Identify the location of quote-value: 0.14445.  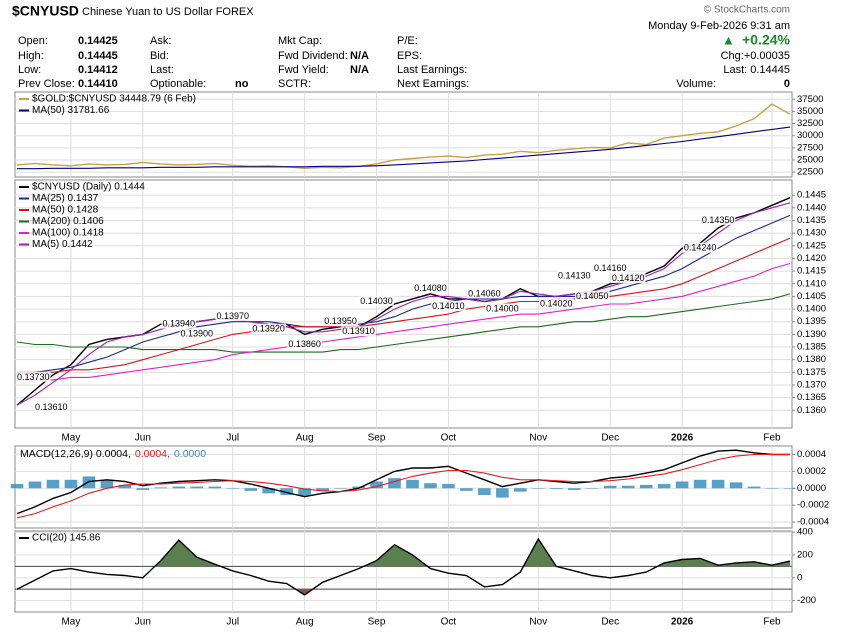
(98, 56).